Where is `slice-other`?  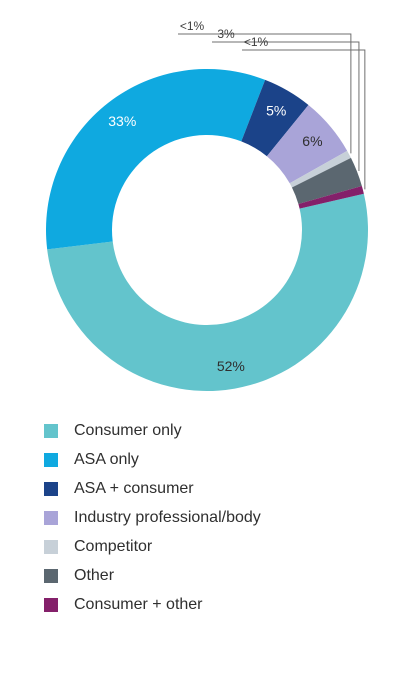 slice-other is located at coordinates (326, 181).